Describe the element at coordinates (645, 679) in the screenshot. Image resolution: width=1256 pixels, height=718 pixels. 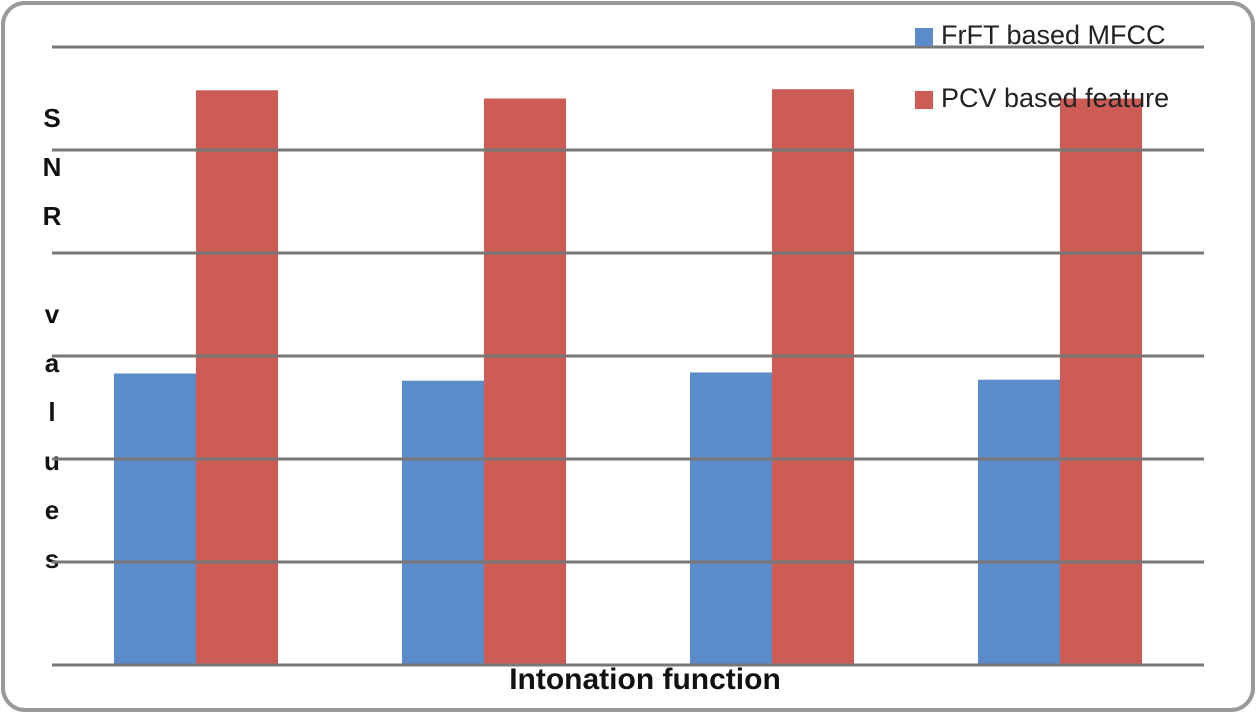
I see `x-axis-label: Intonation function` at that location.